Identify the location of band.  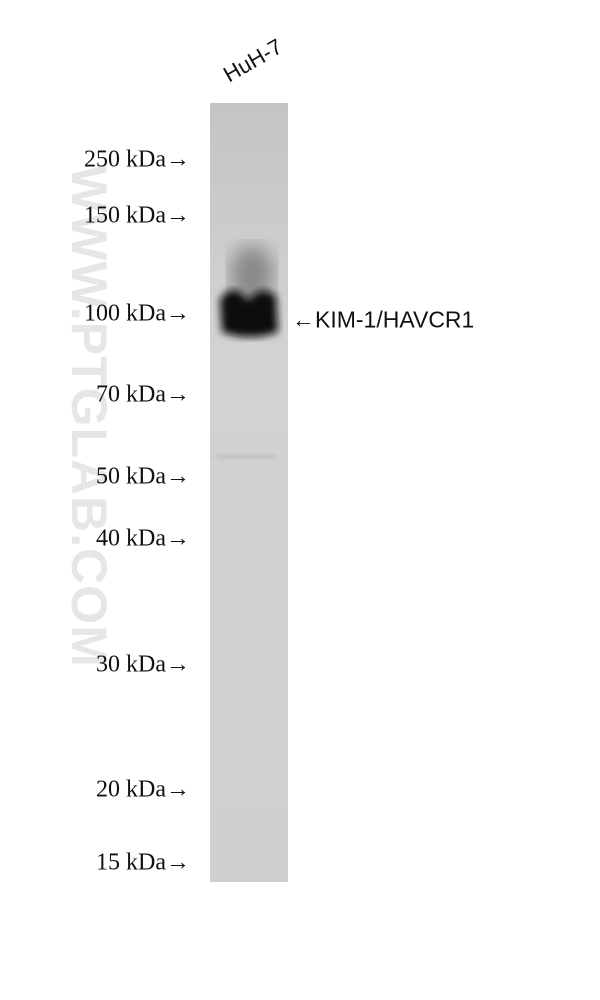
(249, 313).